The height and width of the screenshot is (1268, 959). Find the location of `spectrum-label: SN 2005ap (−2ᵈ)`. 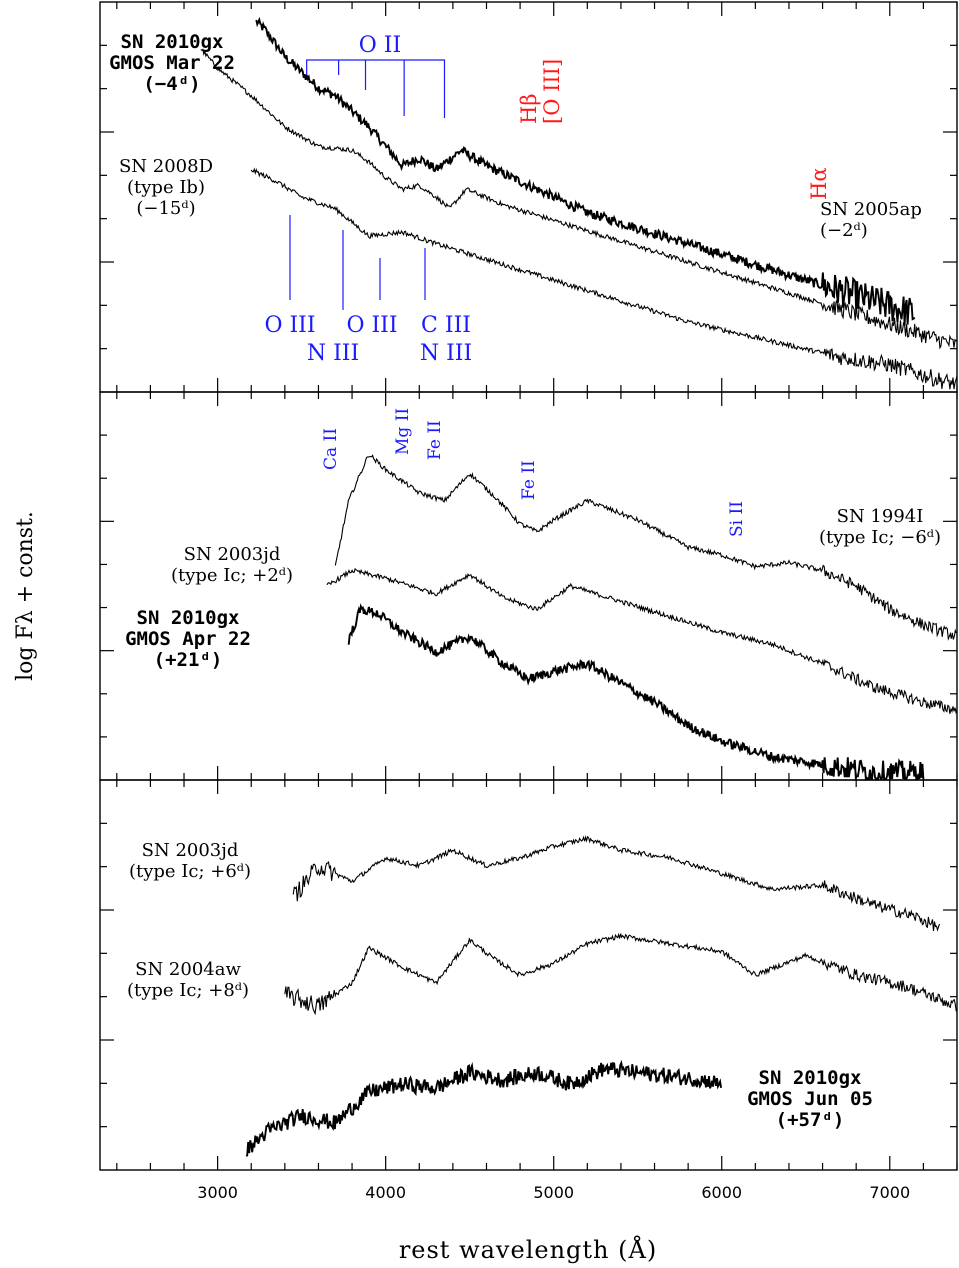

spectrum-label: SN 2005ap (−2ᵈ) is located at coordinates (871, 220).